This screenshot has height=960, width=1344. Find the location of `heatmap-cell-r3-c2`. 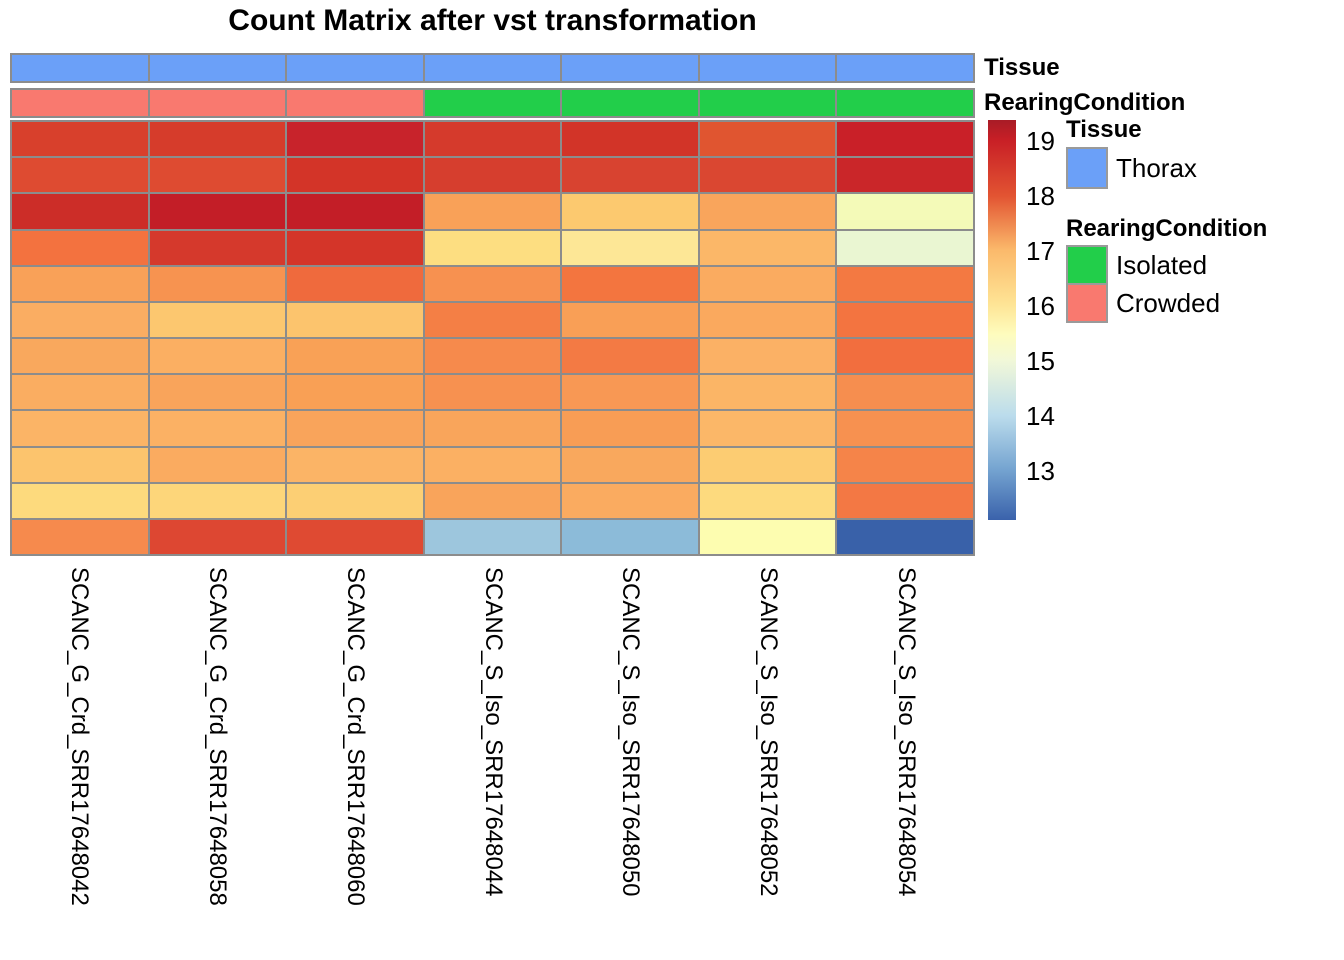

heatmap-cell-r3-c2 is located at coordinates (217, 211).